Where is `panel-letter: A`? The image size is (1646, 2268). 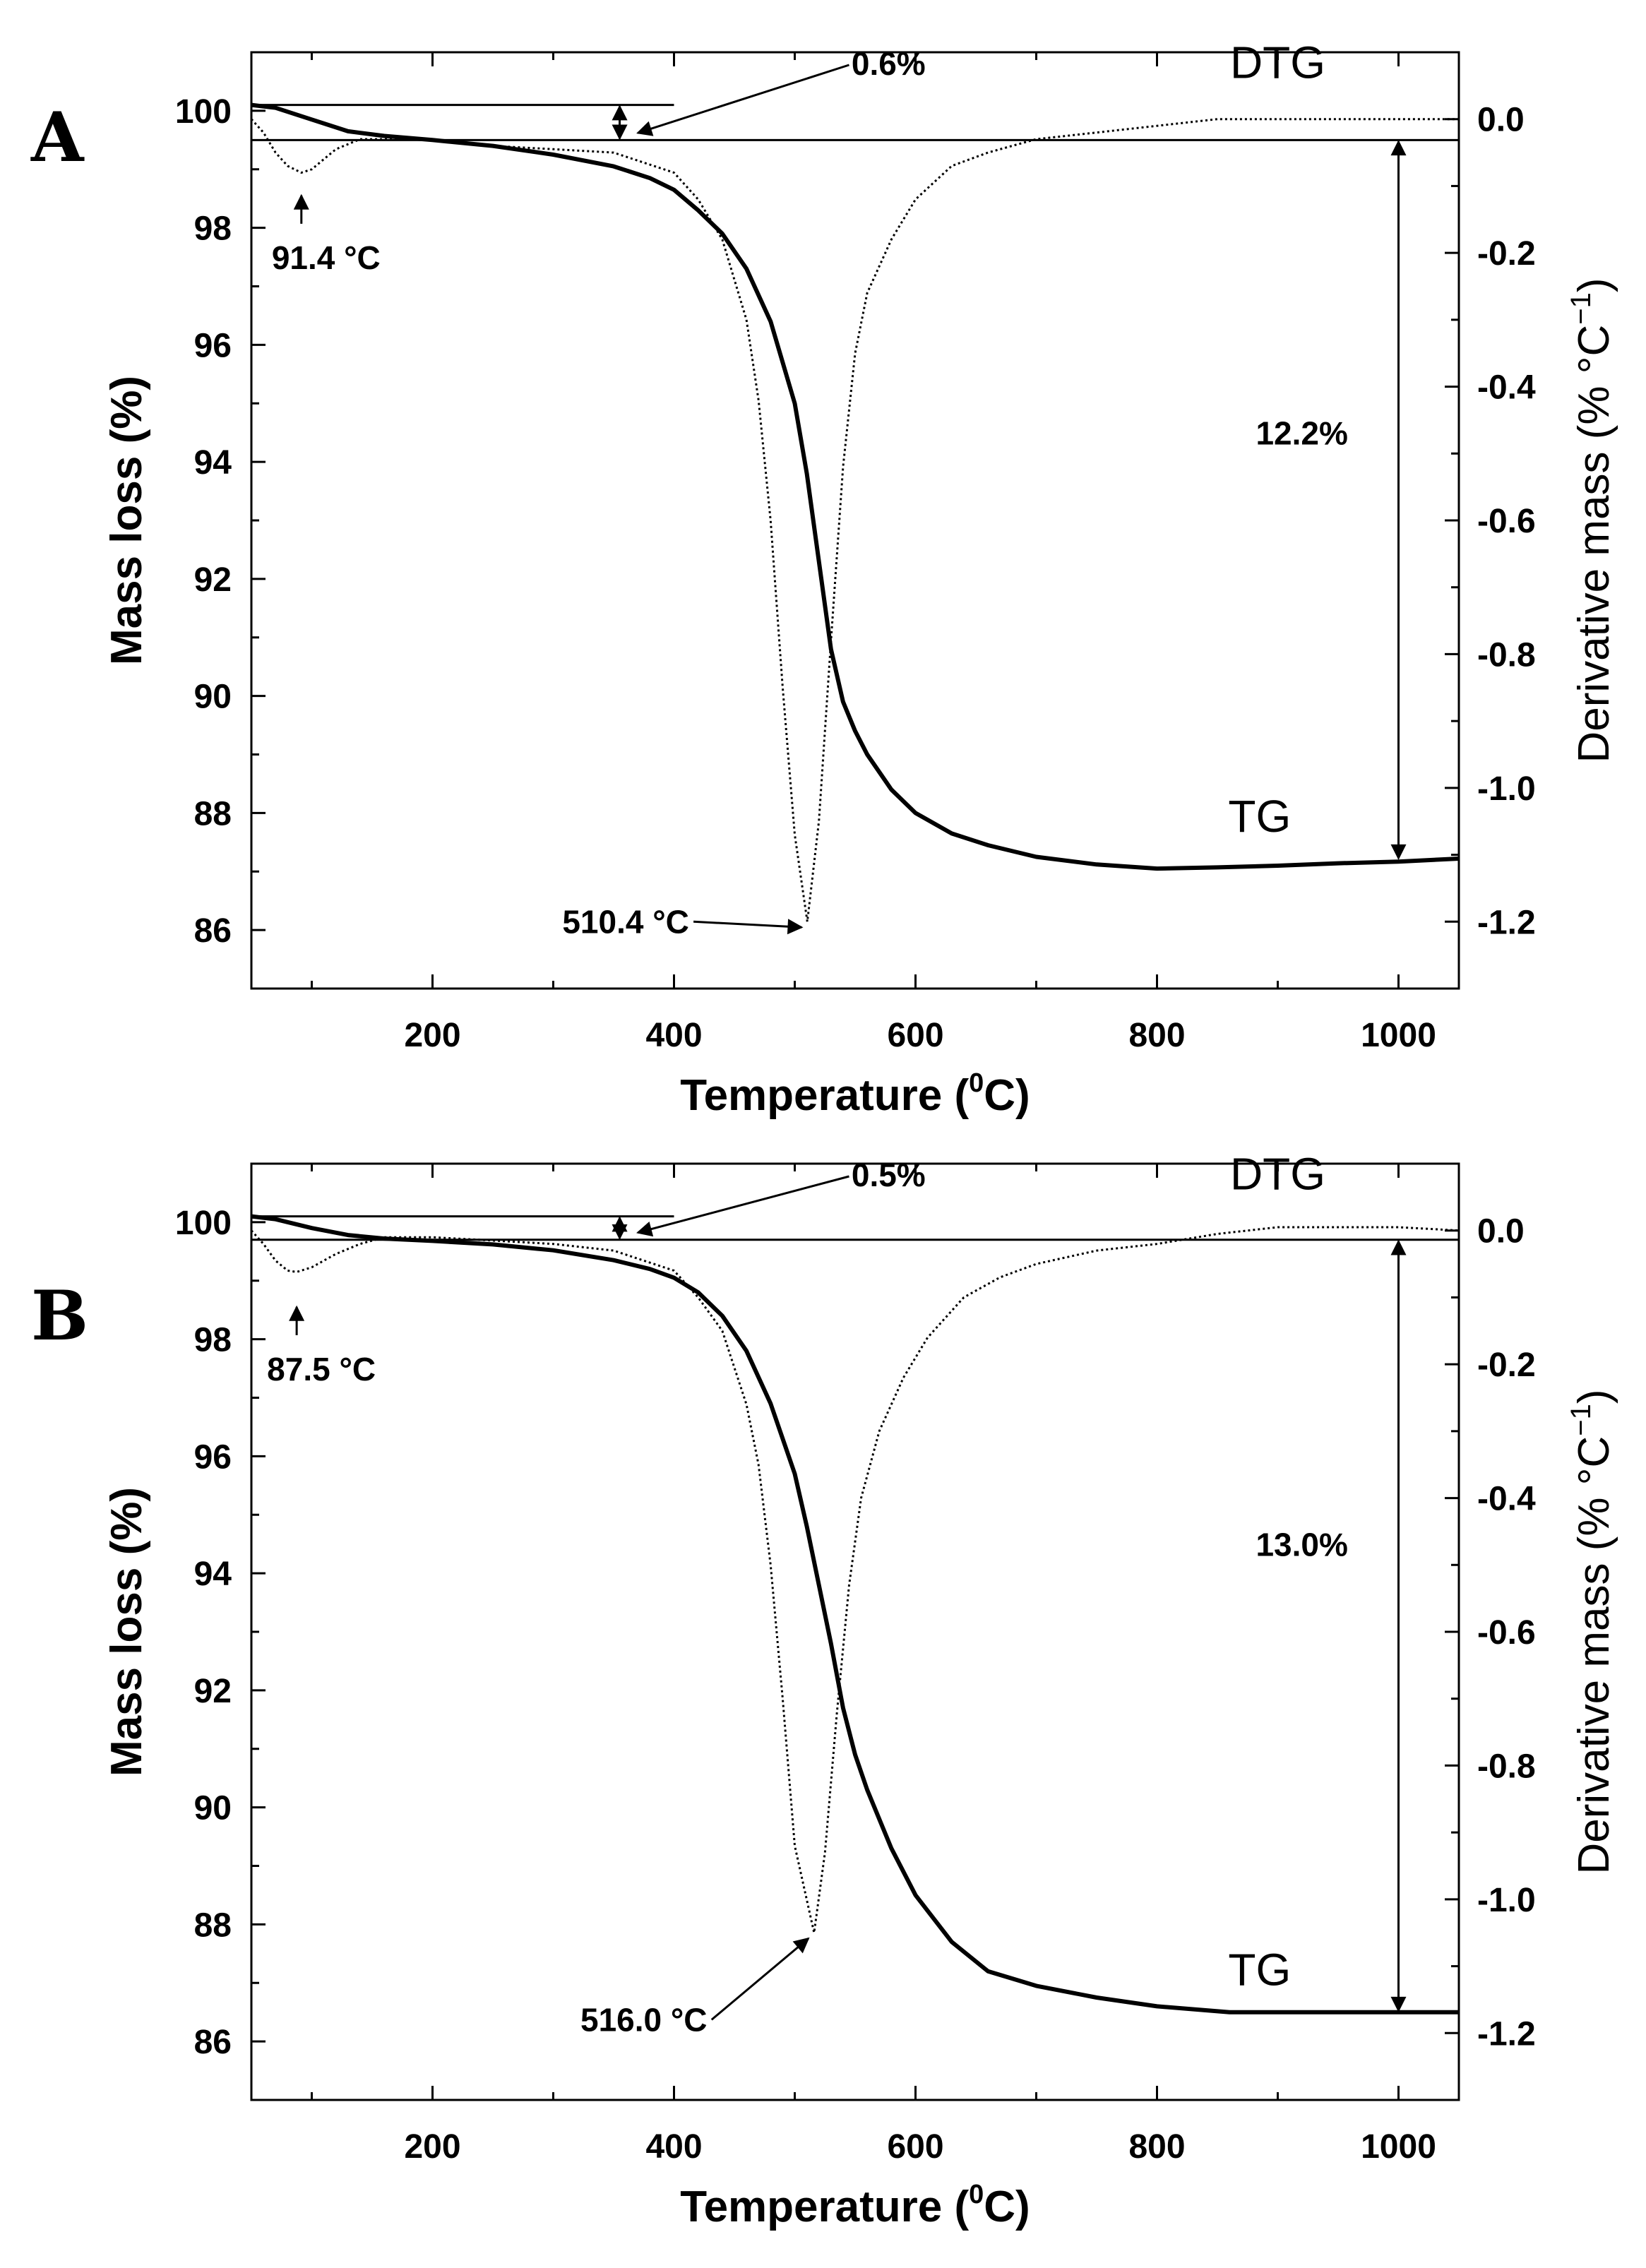
panel-letter: A is located at coordinates (57, 137).